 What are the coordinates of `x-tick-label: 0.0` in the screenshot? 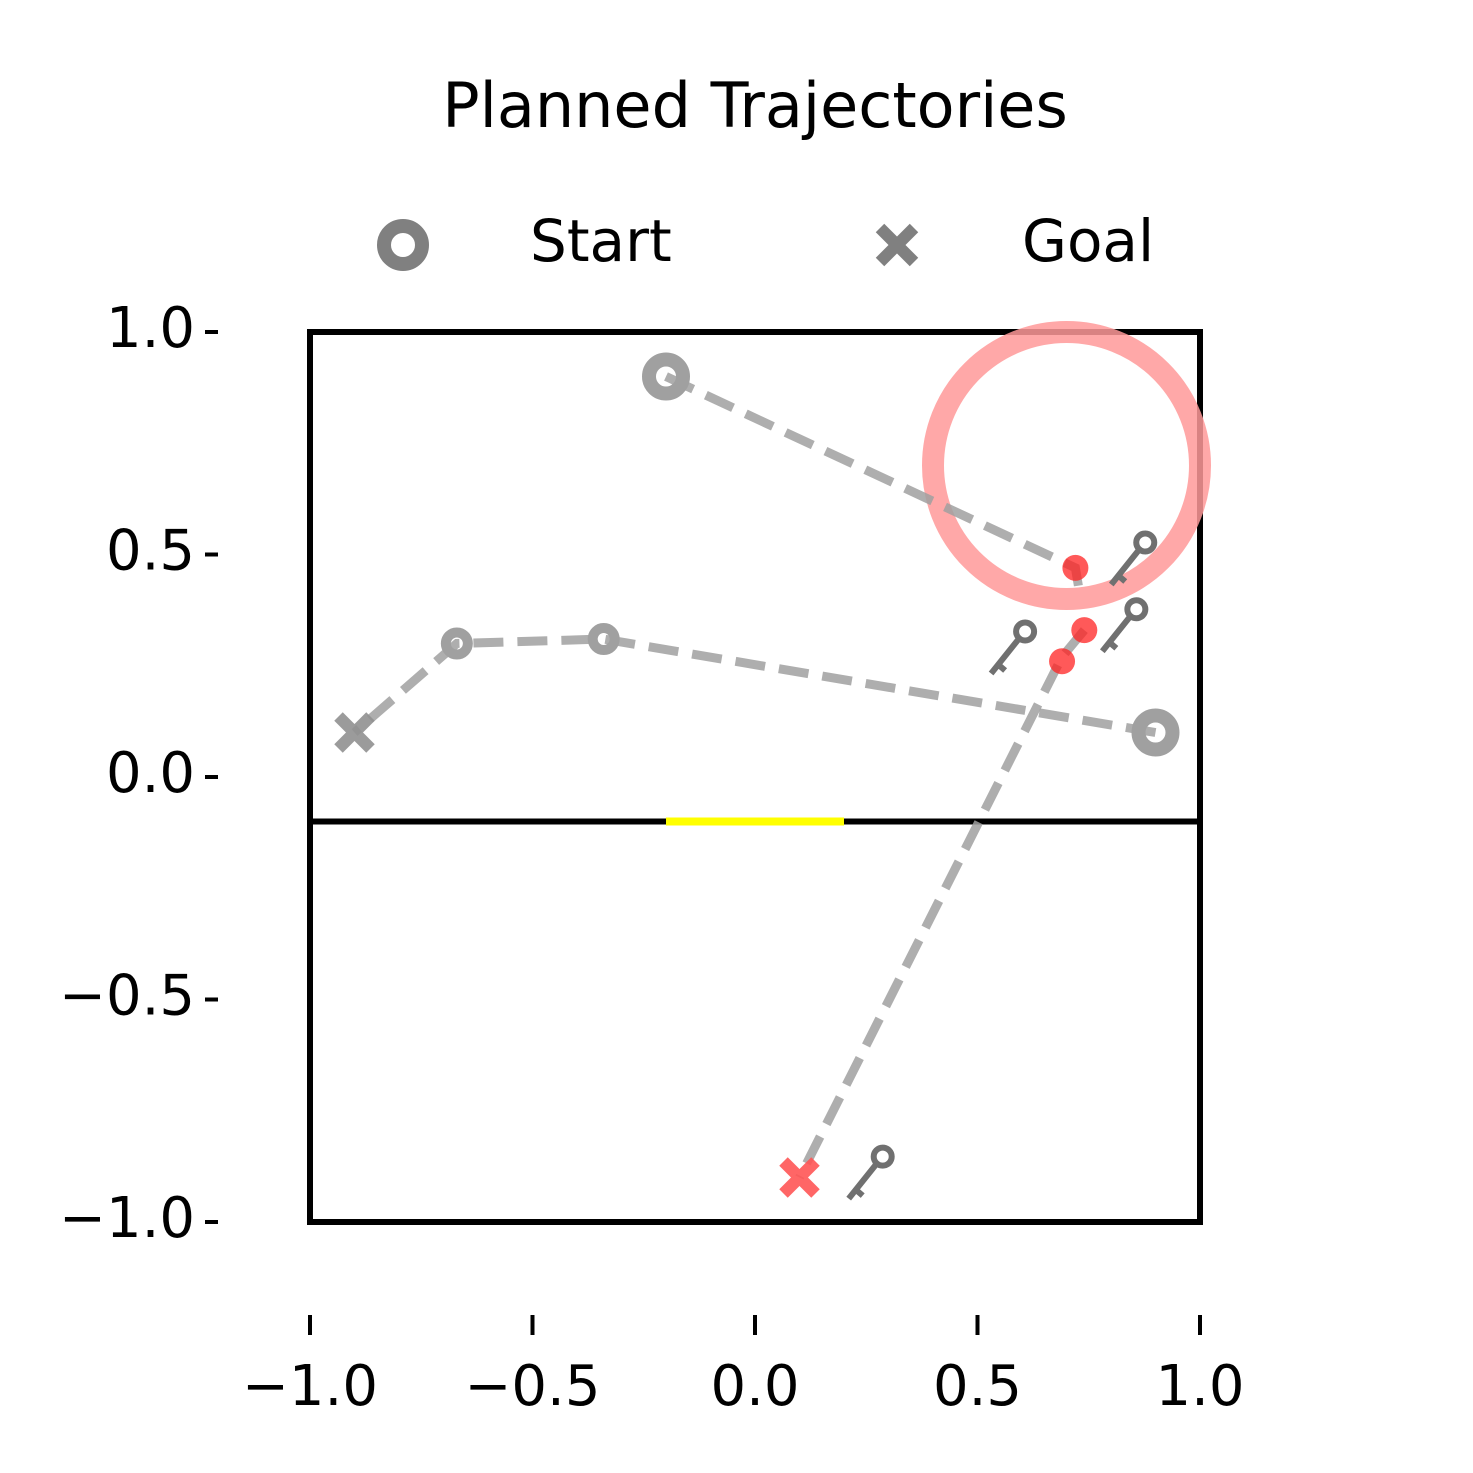 It's located at (754, 1386).